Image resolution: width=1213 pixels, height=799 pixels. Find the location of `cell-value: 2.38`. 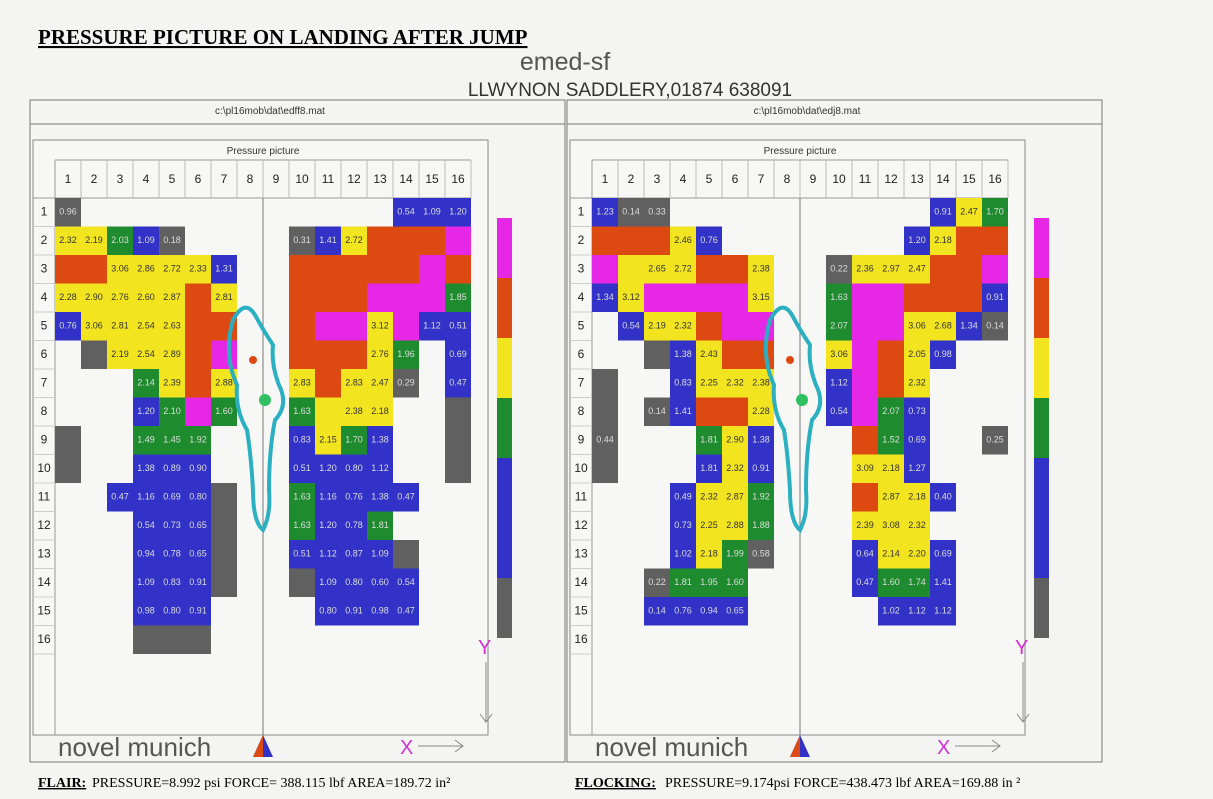

cell-value: 2.38 is located at coordinates (761, 383).